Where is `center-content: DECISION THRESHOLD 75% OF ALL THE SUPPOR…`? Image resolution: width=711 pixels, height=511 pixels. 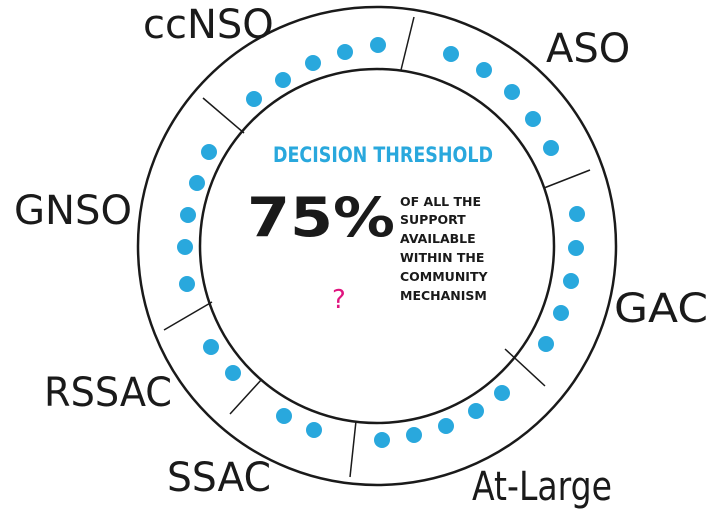 center-content: DECISION THRESHOLD 75% OF ALL THE SUPPOR… is located at coordinates (370, 229).